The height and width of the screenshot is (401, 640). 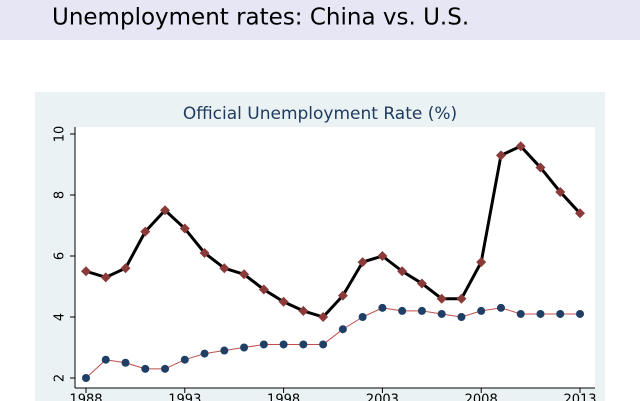 What do you see at coordinates (60, 134) in the screenshot?
I see `y-tick-label: 10` at bounding box center [60, 134].